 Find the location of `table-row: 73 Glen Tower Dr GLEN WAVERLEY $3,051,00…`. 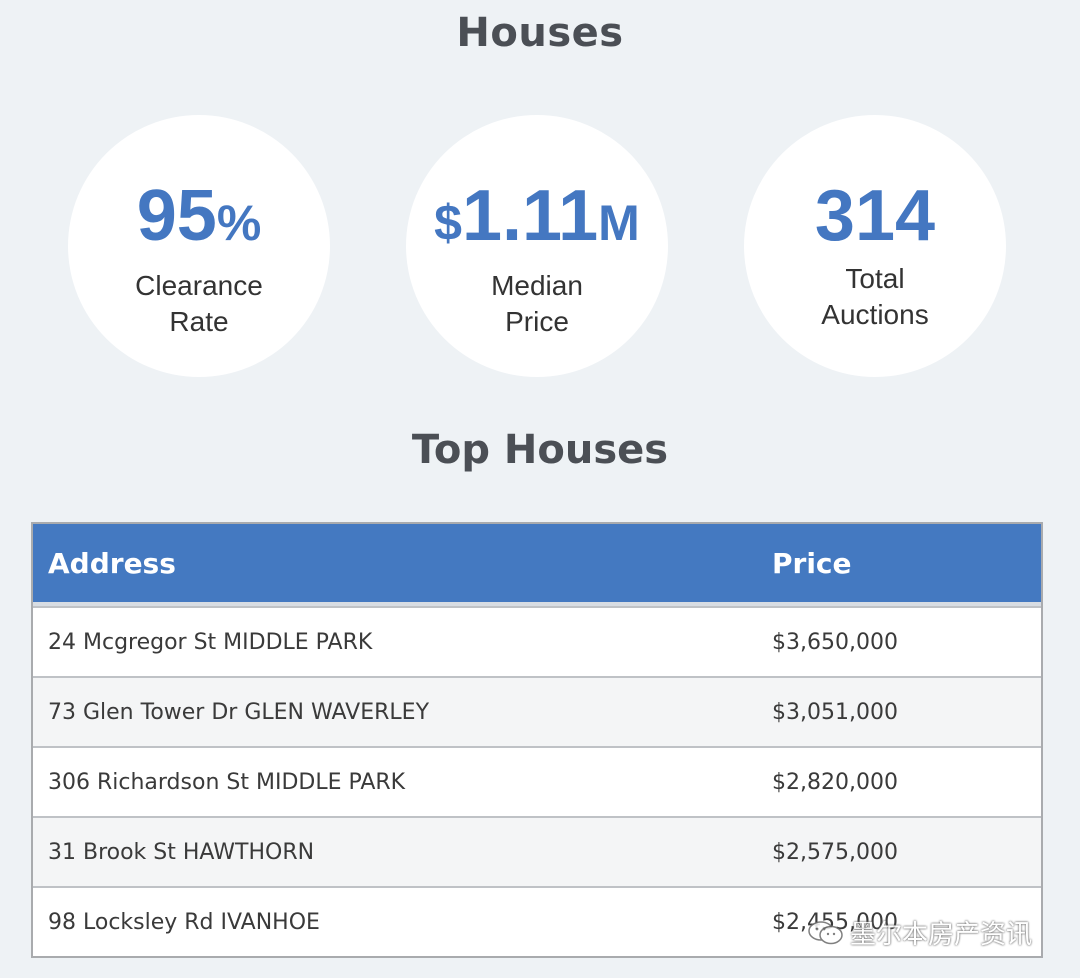

table-row: 73 Glen Tower Dr GLEN WAVERLEY $3,051,00… is located at coordinates (537, 711).